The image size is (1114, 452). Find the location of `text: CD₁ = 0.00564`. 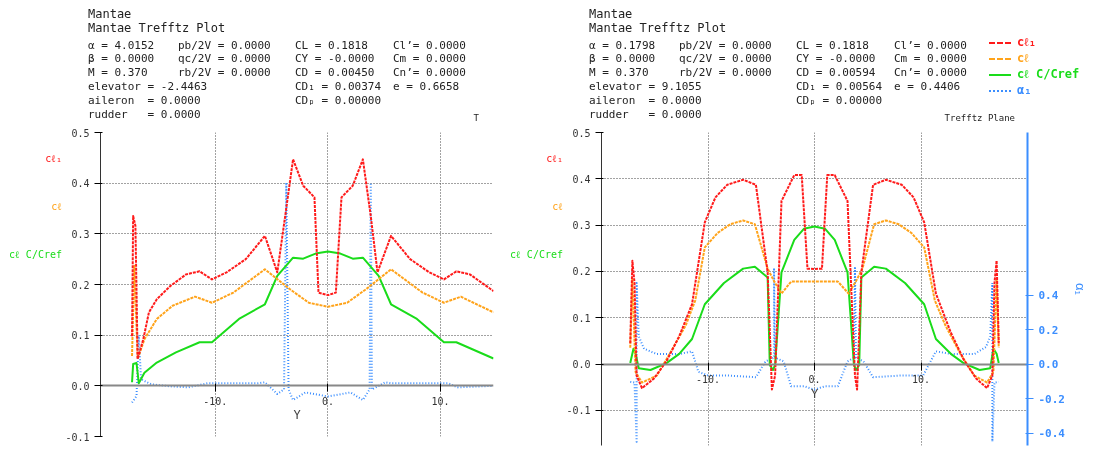

text: CD₁ = 0.00564 is located at coordinates (839, 87).